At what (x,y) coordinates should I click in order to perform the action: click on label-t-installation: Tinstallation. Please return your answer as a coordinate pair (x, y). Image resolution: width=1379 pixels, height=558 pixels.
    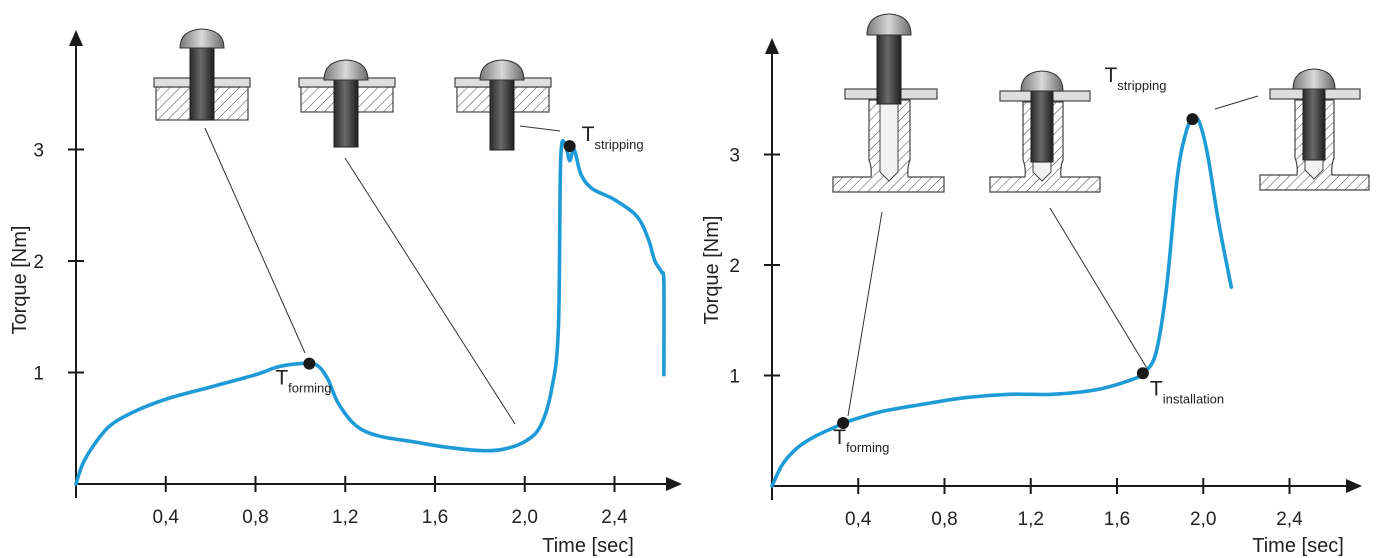
    Looking at the image, I should click on (1187, 391).